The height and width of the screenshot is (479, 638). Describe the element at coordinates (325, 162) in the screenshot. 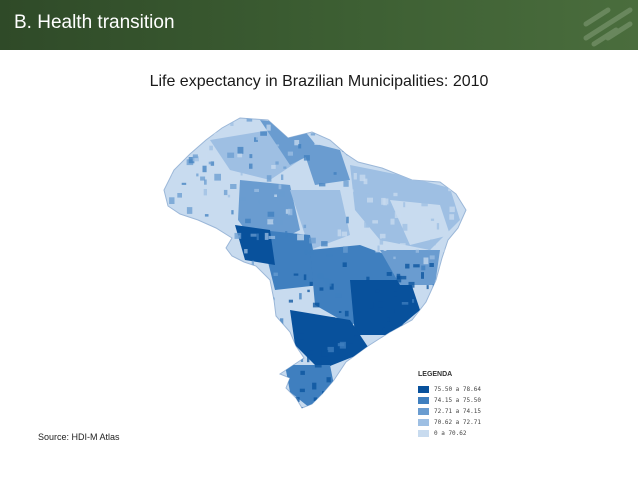

I see `map-region` at that location.